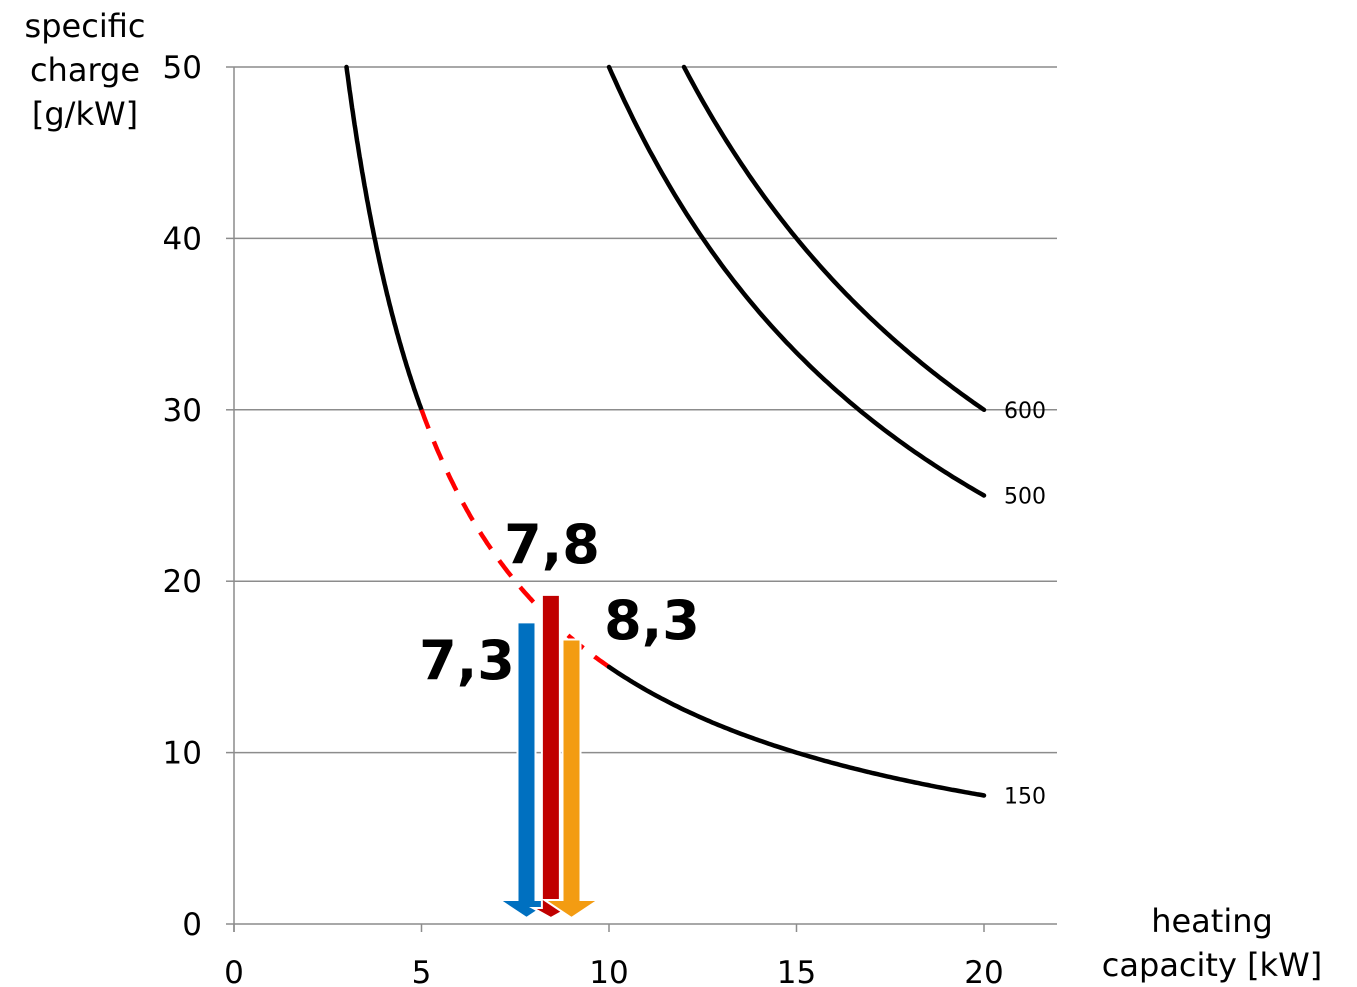 The height and width of the screenshot is (987, 1357). Describe the element at coordinates (182, 239) in the screenshot. I see `y-tick-label-40: 40` at that location.